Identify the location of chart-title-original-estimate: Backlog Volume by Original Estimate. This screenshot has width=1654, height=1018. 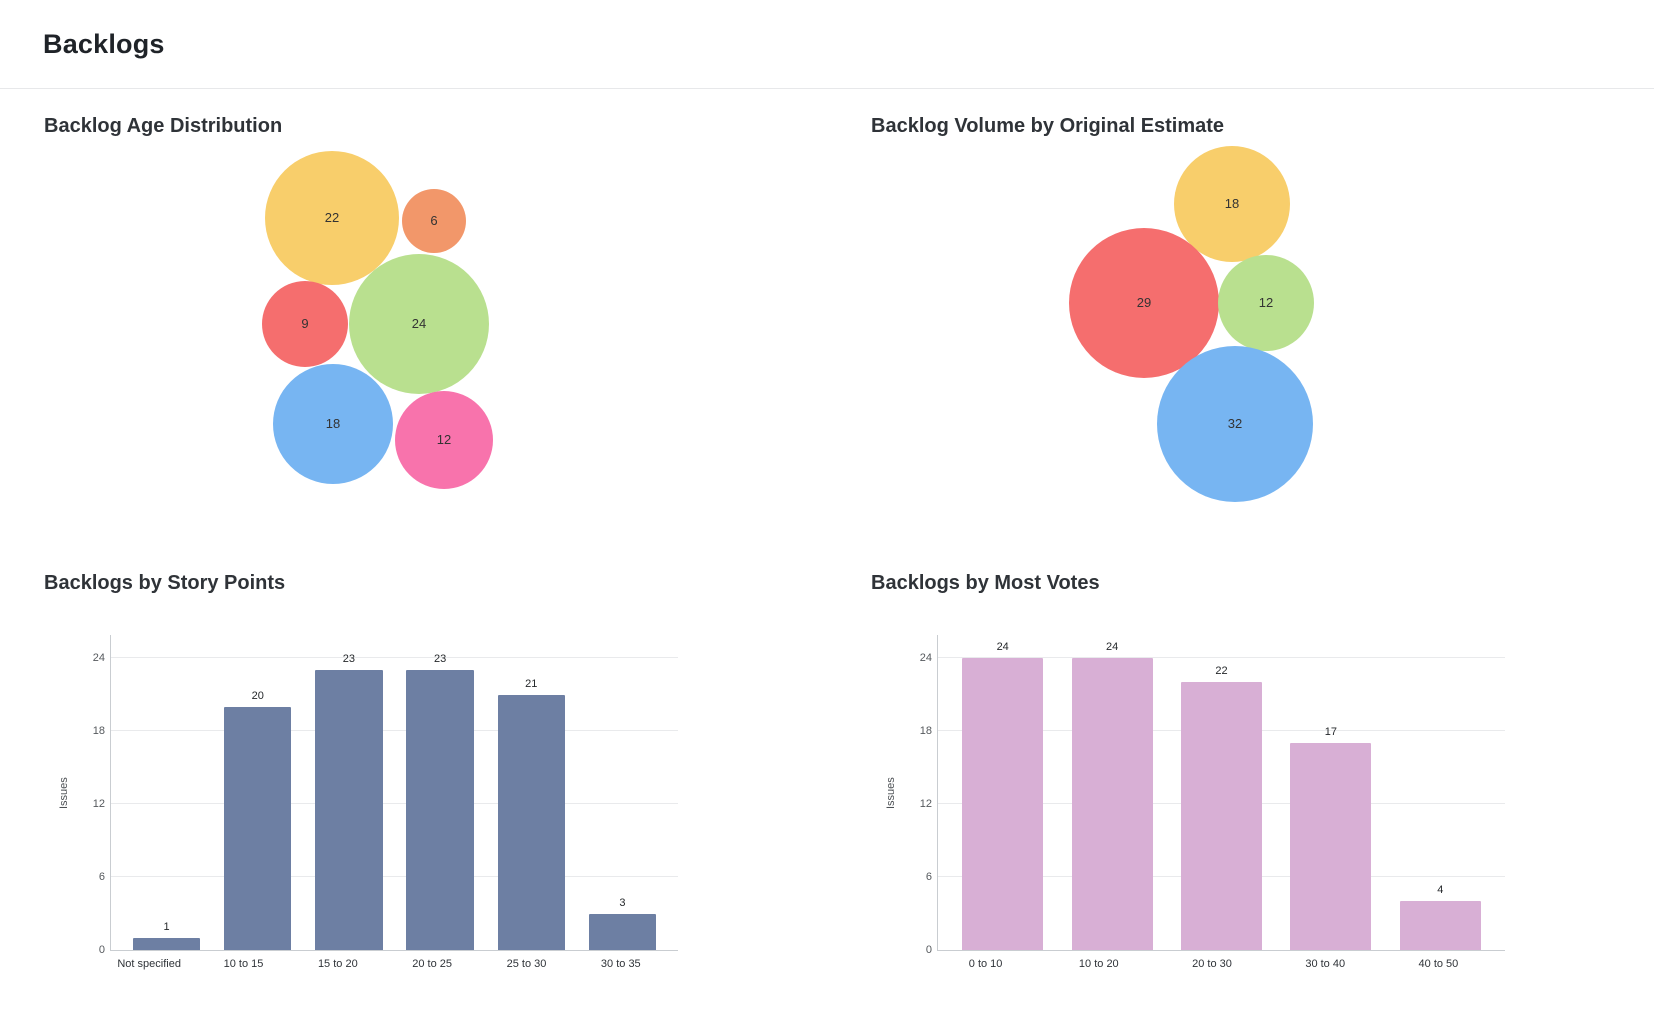
(1048, 126).